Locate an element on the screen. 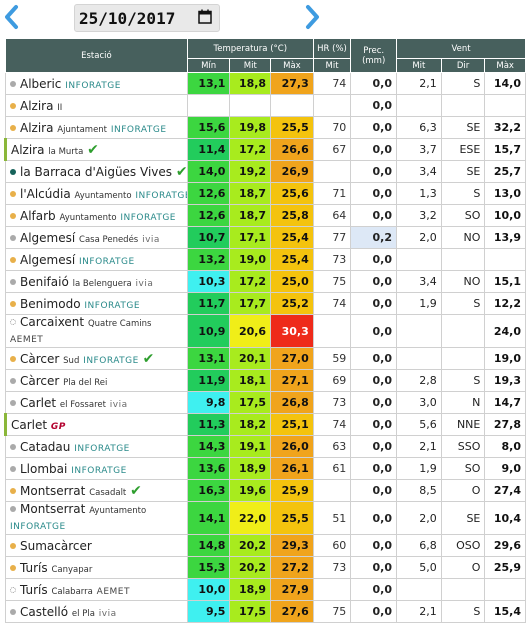 The height and width of the screenshot is (635, 526). station-row: Alzira II 0,0 is located at coordinates (265, 105).